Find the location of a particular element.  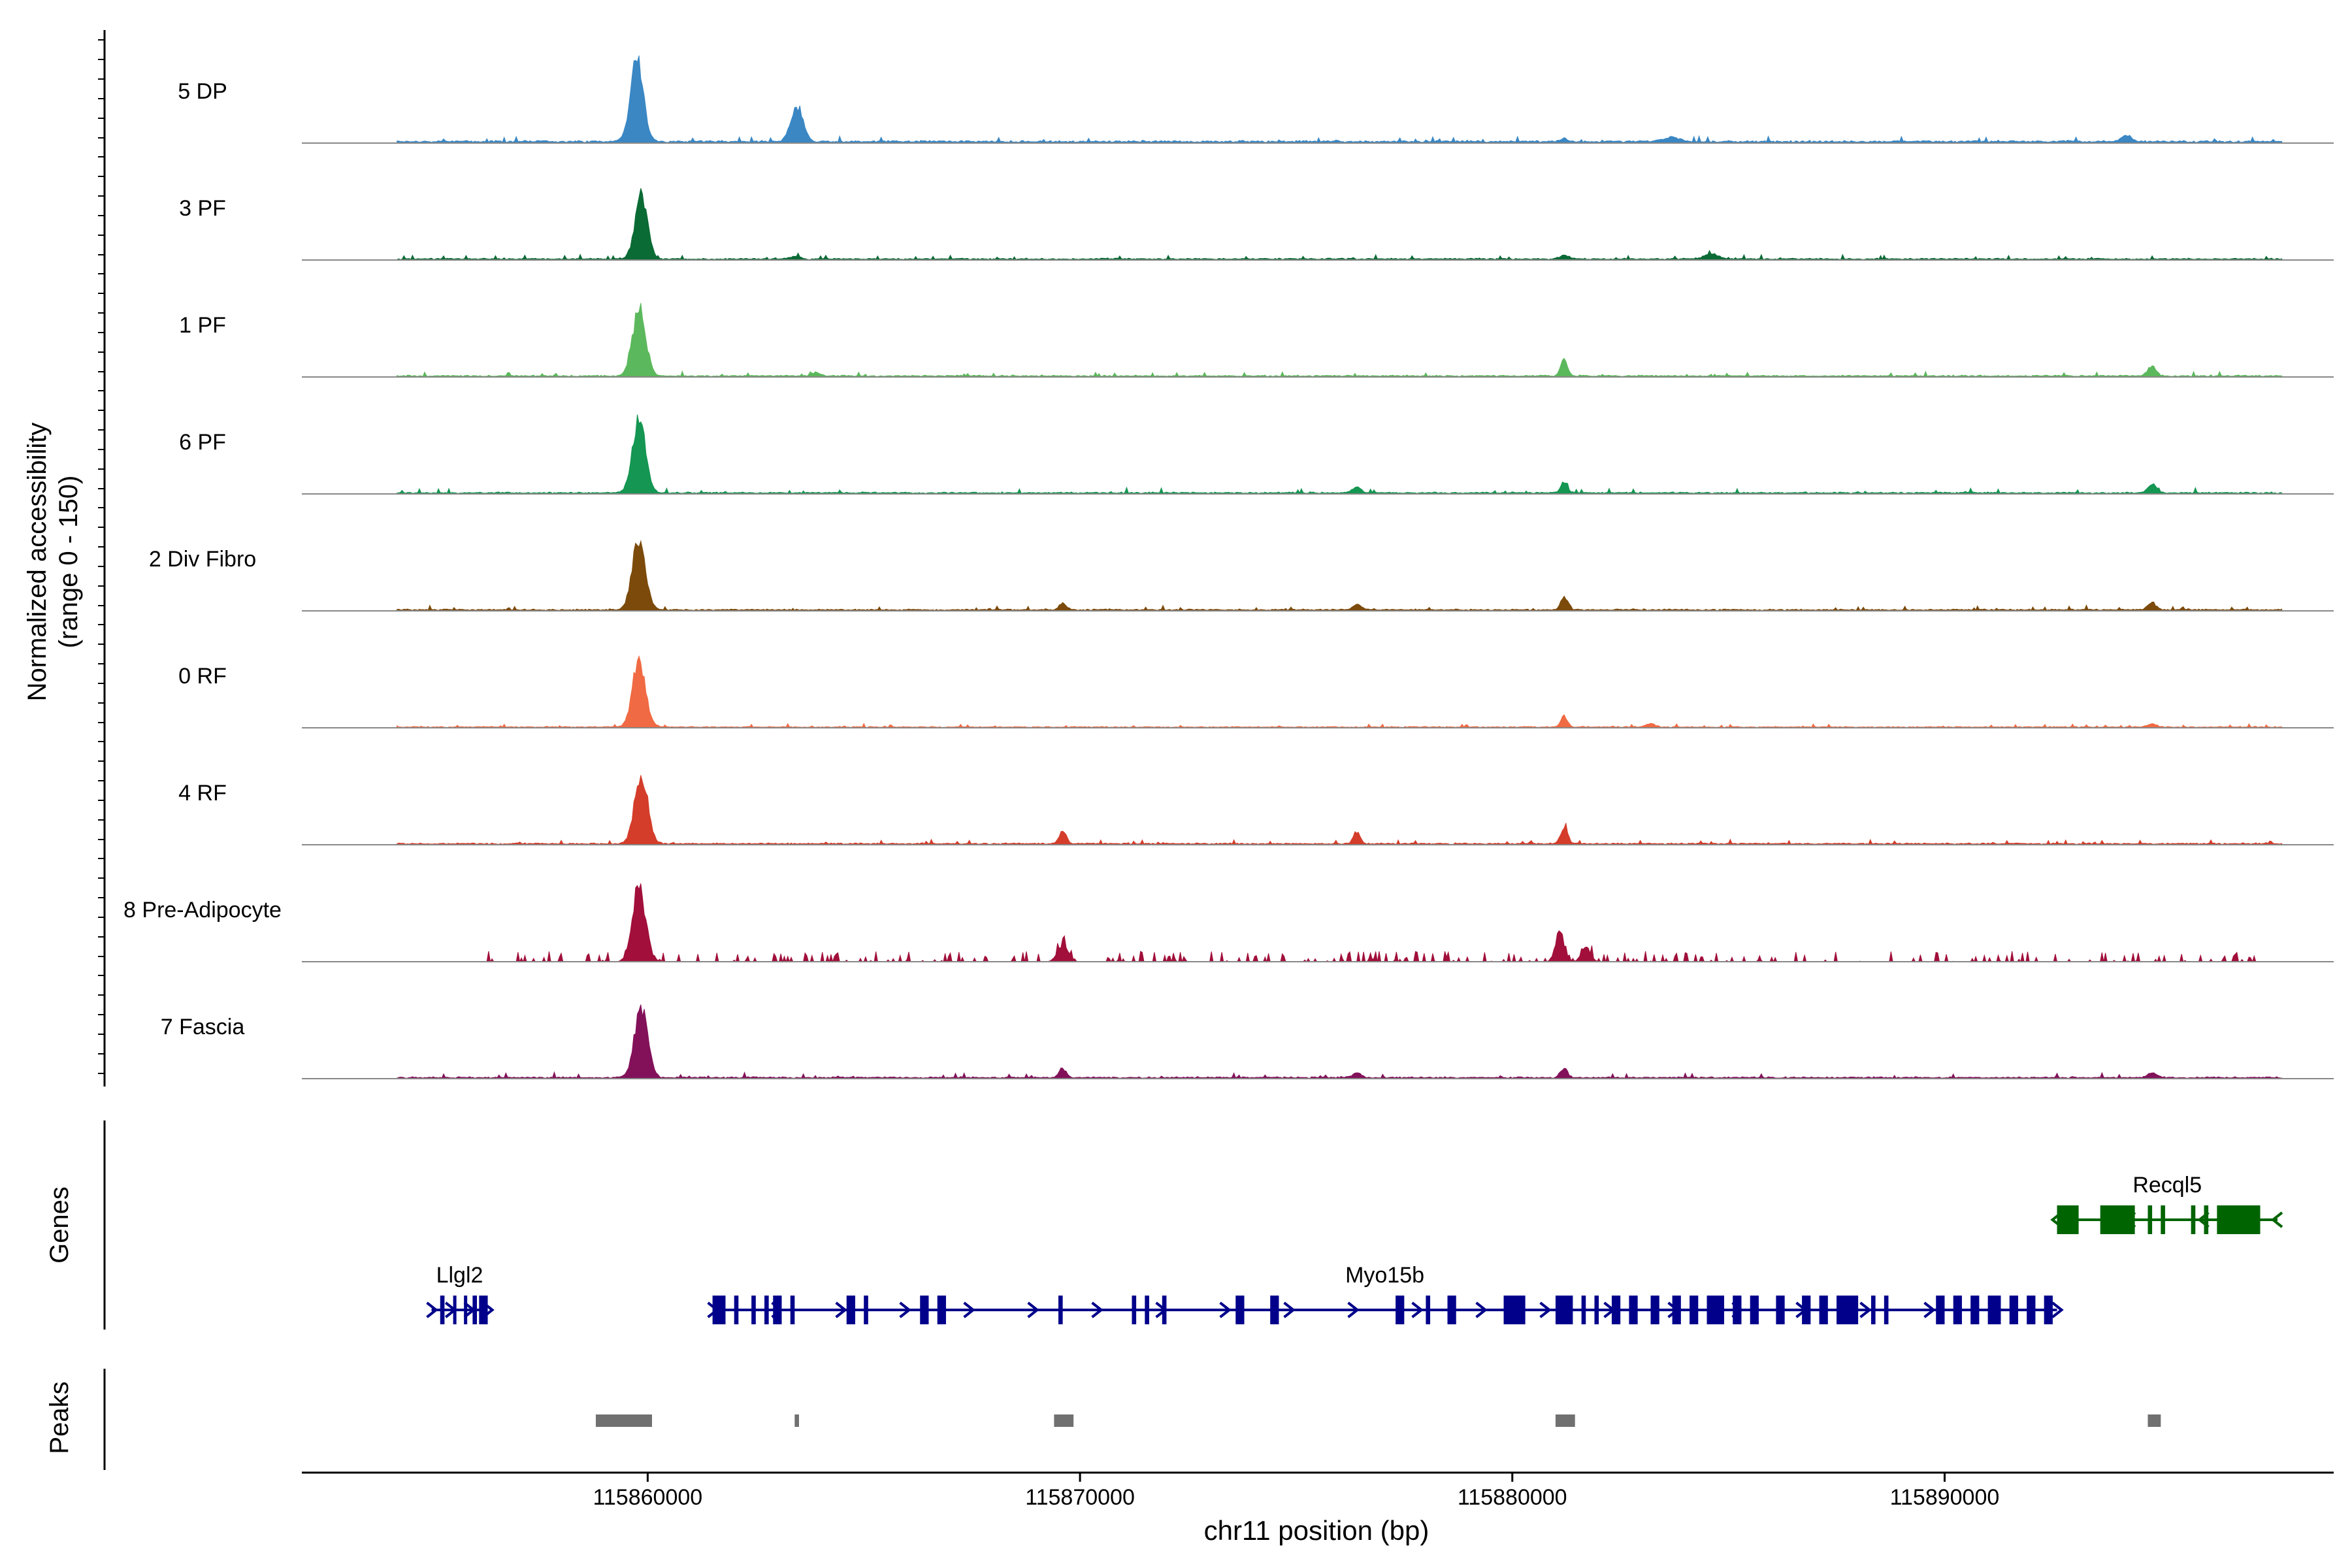

gene-name: Myo15b is located at coordinates (1384, 1275).